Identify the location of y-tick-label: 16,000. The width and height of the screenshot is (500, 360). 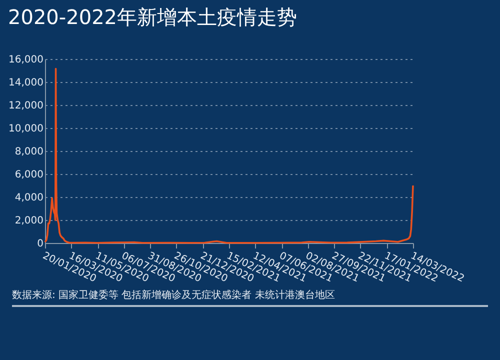
(26, 60).